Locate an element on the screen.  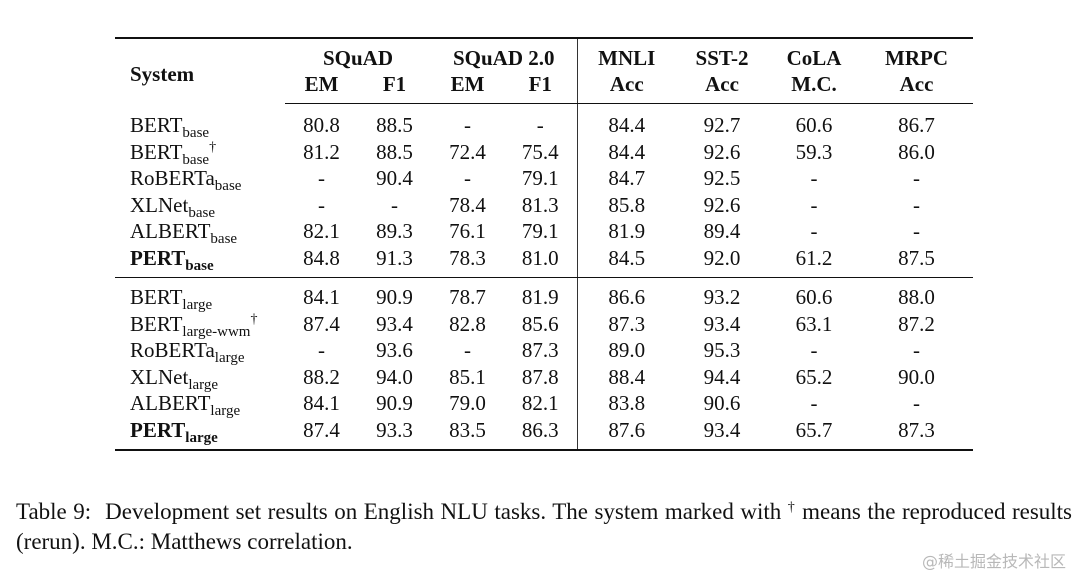
system-name-cell: XLNetbase is located at coordinates (200, 206).